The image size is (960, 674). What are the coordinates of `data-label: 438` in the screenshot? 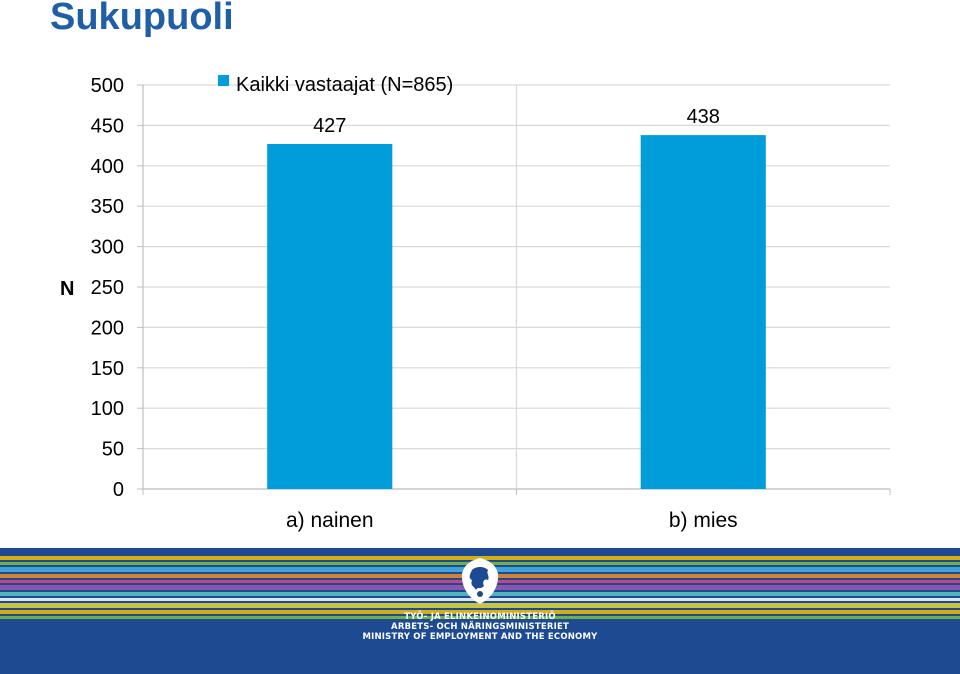 It's located at (703, 117).